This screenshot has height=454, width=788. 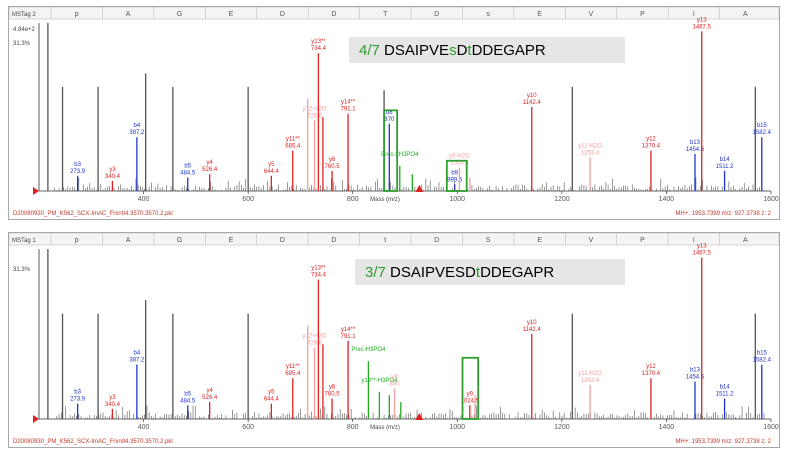 What do you see at coordinates (272, 400) in the screenshot?
I see `peak-mz-label: 644.4` at bounding box center [272, 400].